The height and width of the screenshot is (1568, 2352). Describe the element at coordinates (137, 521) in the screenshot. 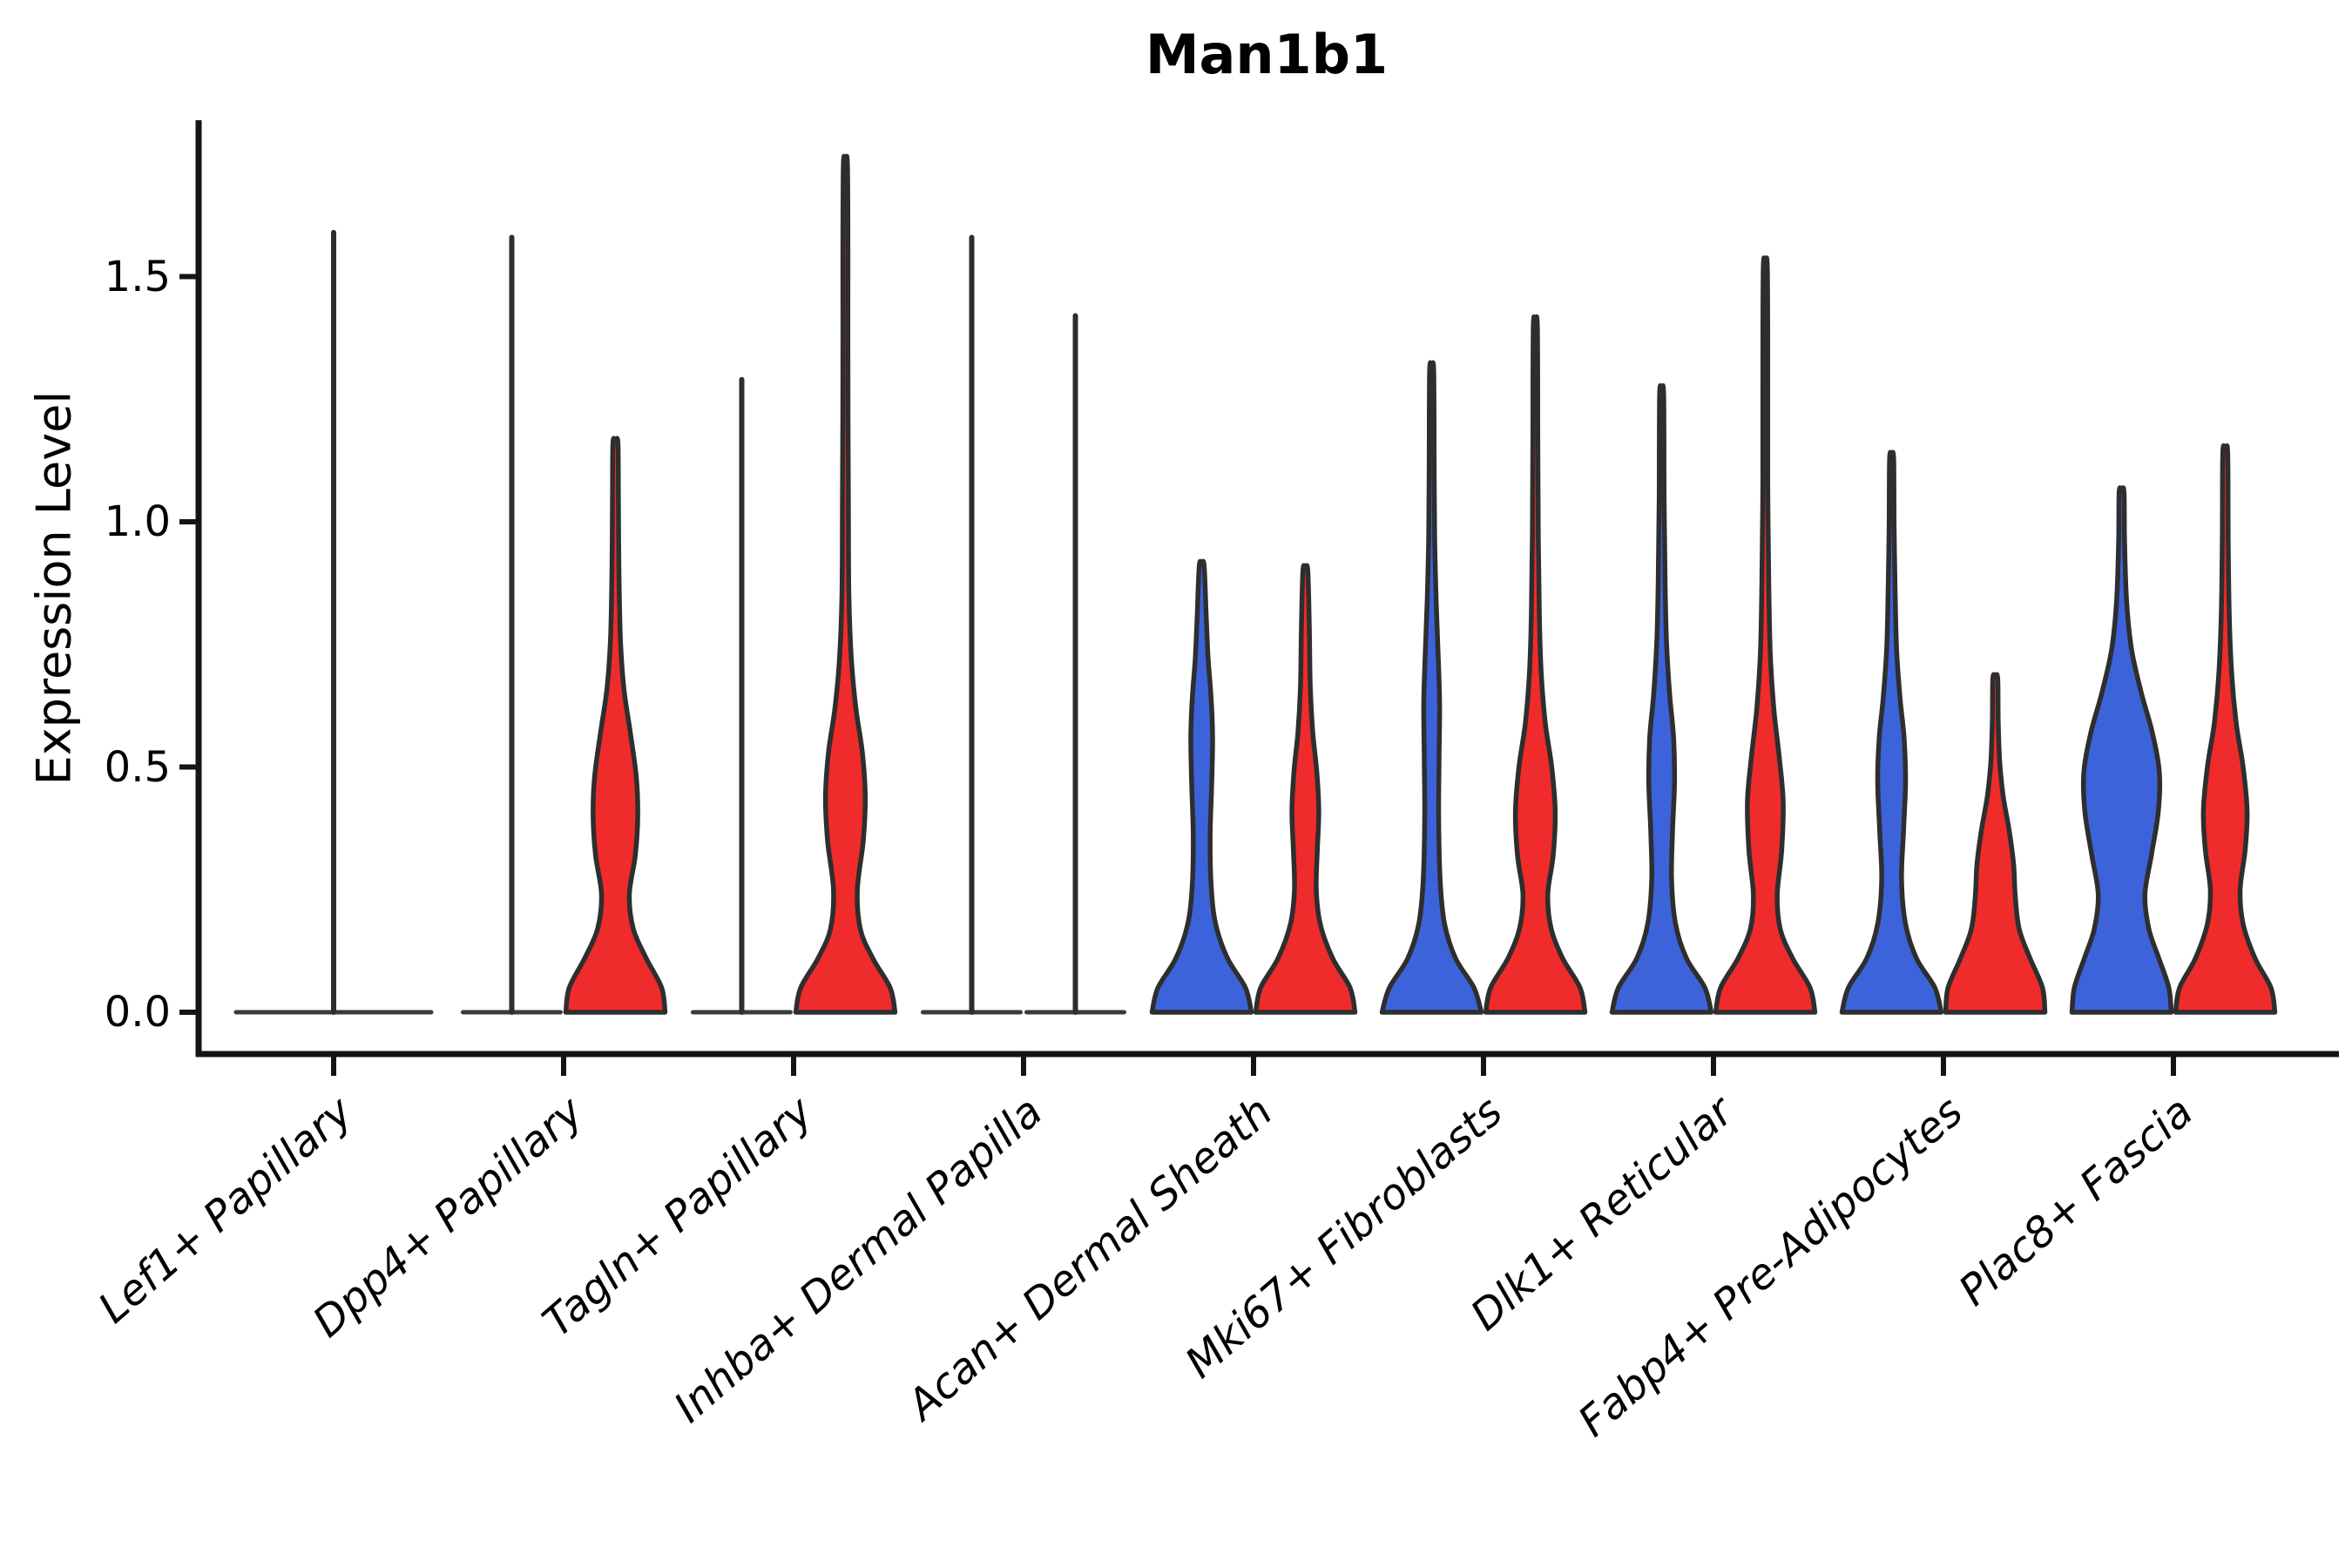

I see `y-tick-label: 1.0` at that location.